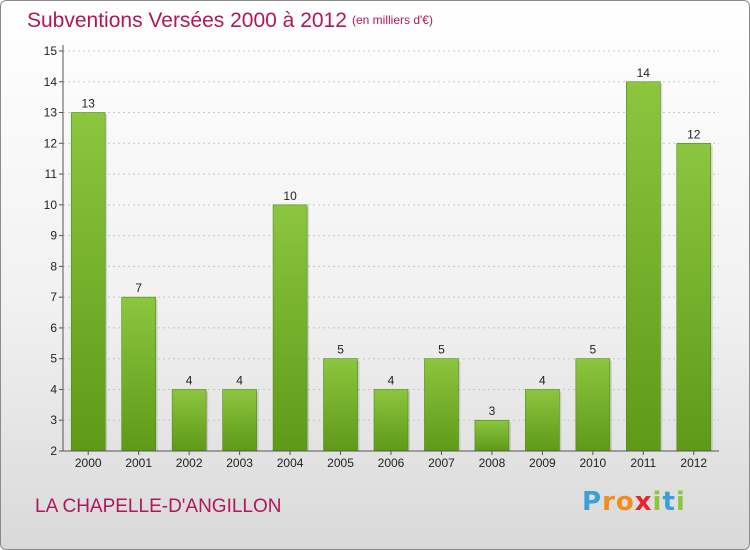  What do you see at coordinates (492, 411) in the screenshot?
I see `value-label: 3` at bounding box center [492, 411].